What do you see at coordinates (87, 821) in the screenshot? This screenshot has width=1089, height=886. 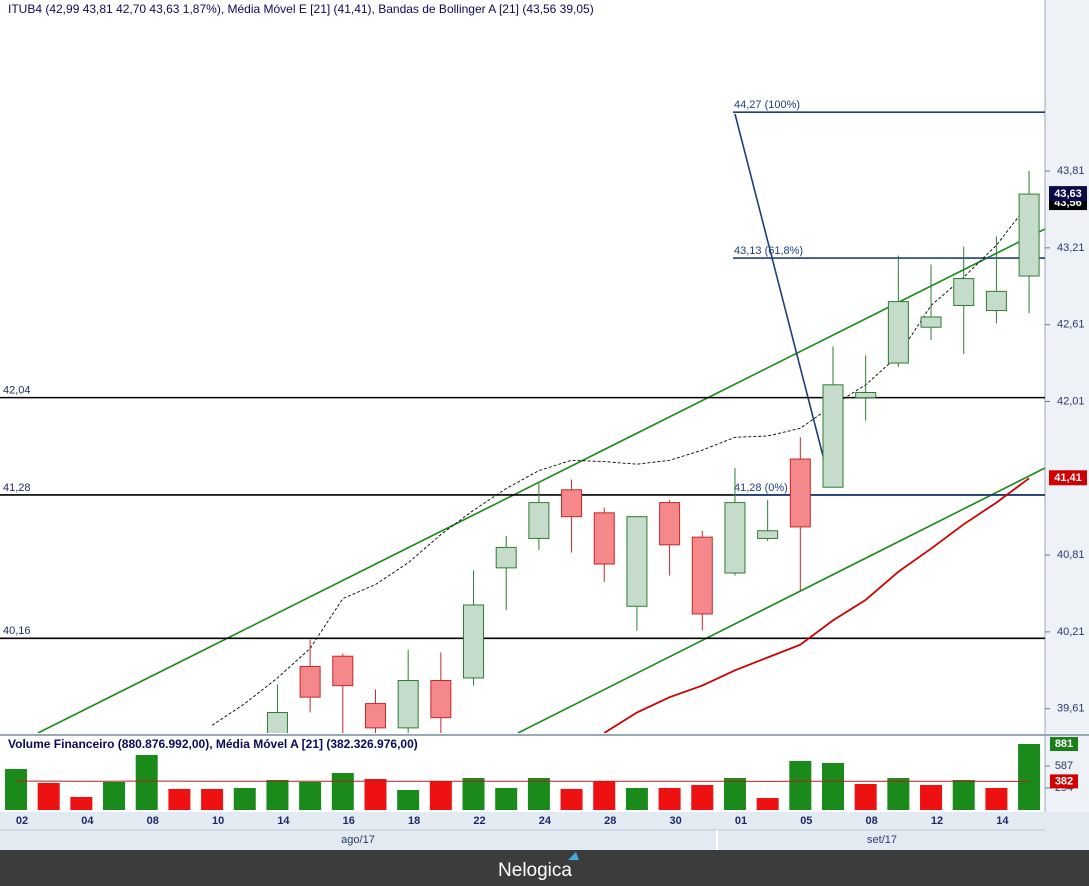 I see `x-tick-label: 04` at bounding box center [87, 821].